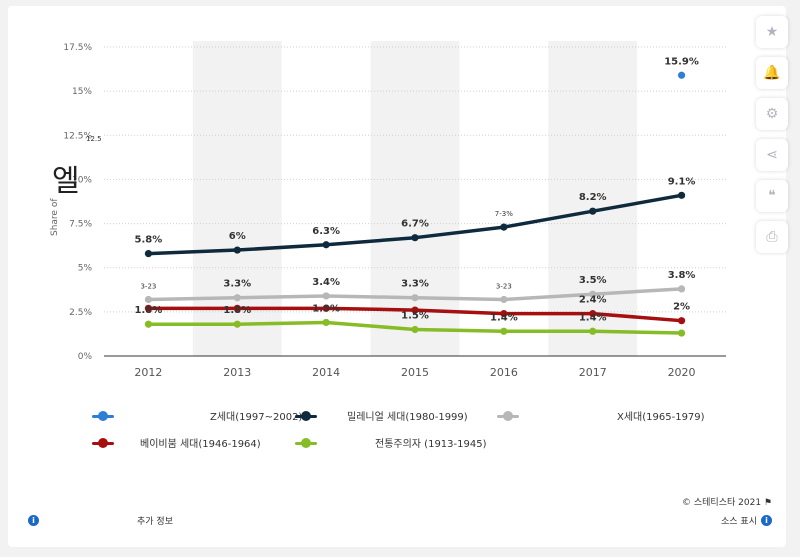  I want to click on y-tick-label: 7.5%, so click(80, 225).